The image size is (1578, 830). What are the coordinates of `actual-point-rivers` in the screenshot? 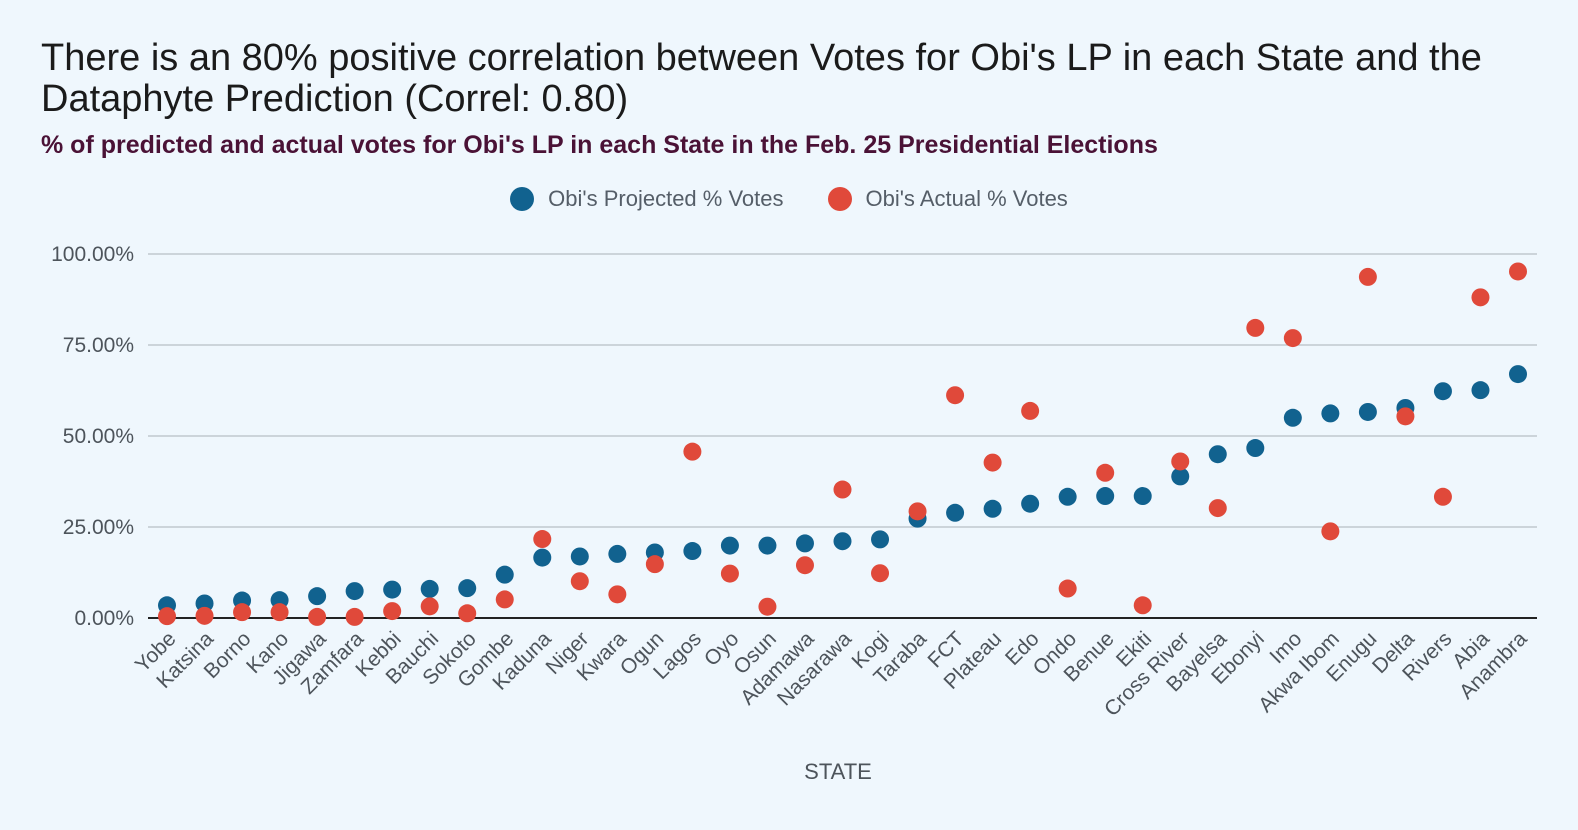 It's located at (1442, 496).